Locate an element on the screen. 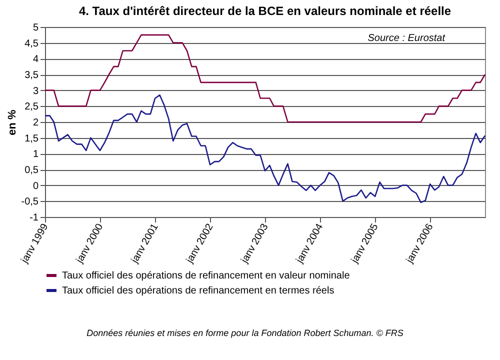  y-tick-label: -1 is located at coordinates (34, 218).